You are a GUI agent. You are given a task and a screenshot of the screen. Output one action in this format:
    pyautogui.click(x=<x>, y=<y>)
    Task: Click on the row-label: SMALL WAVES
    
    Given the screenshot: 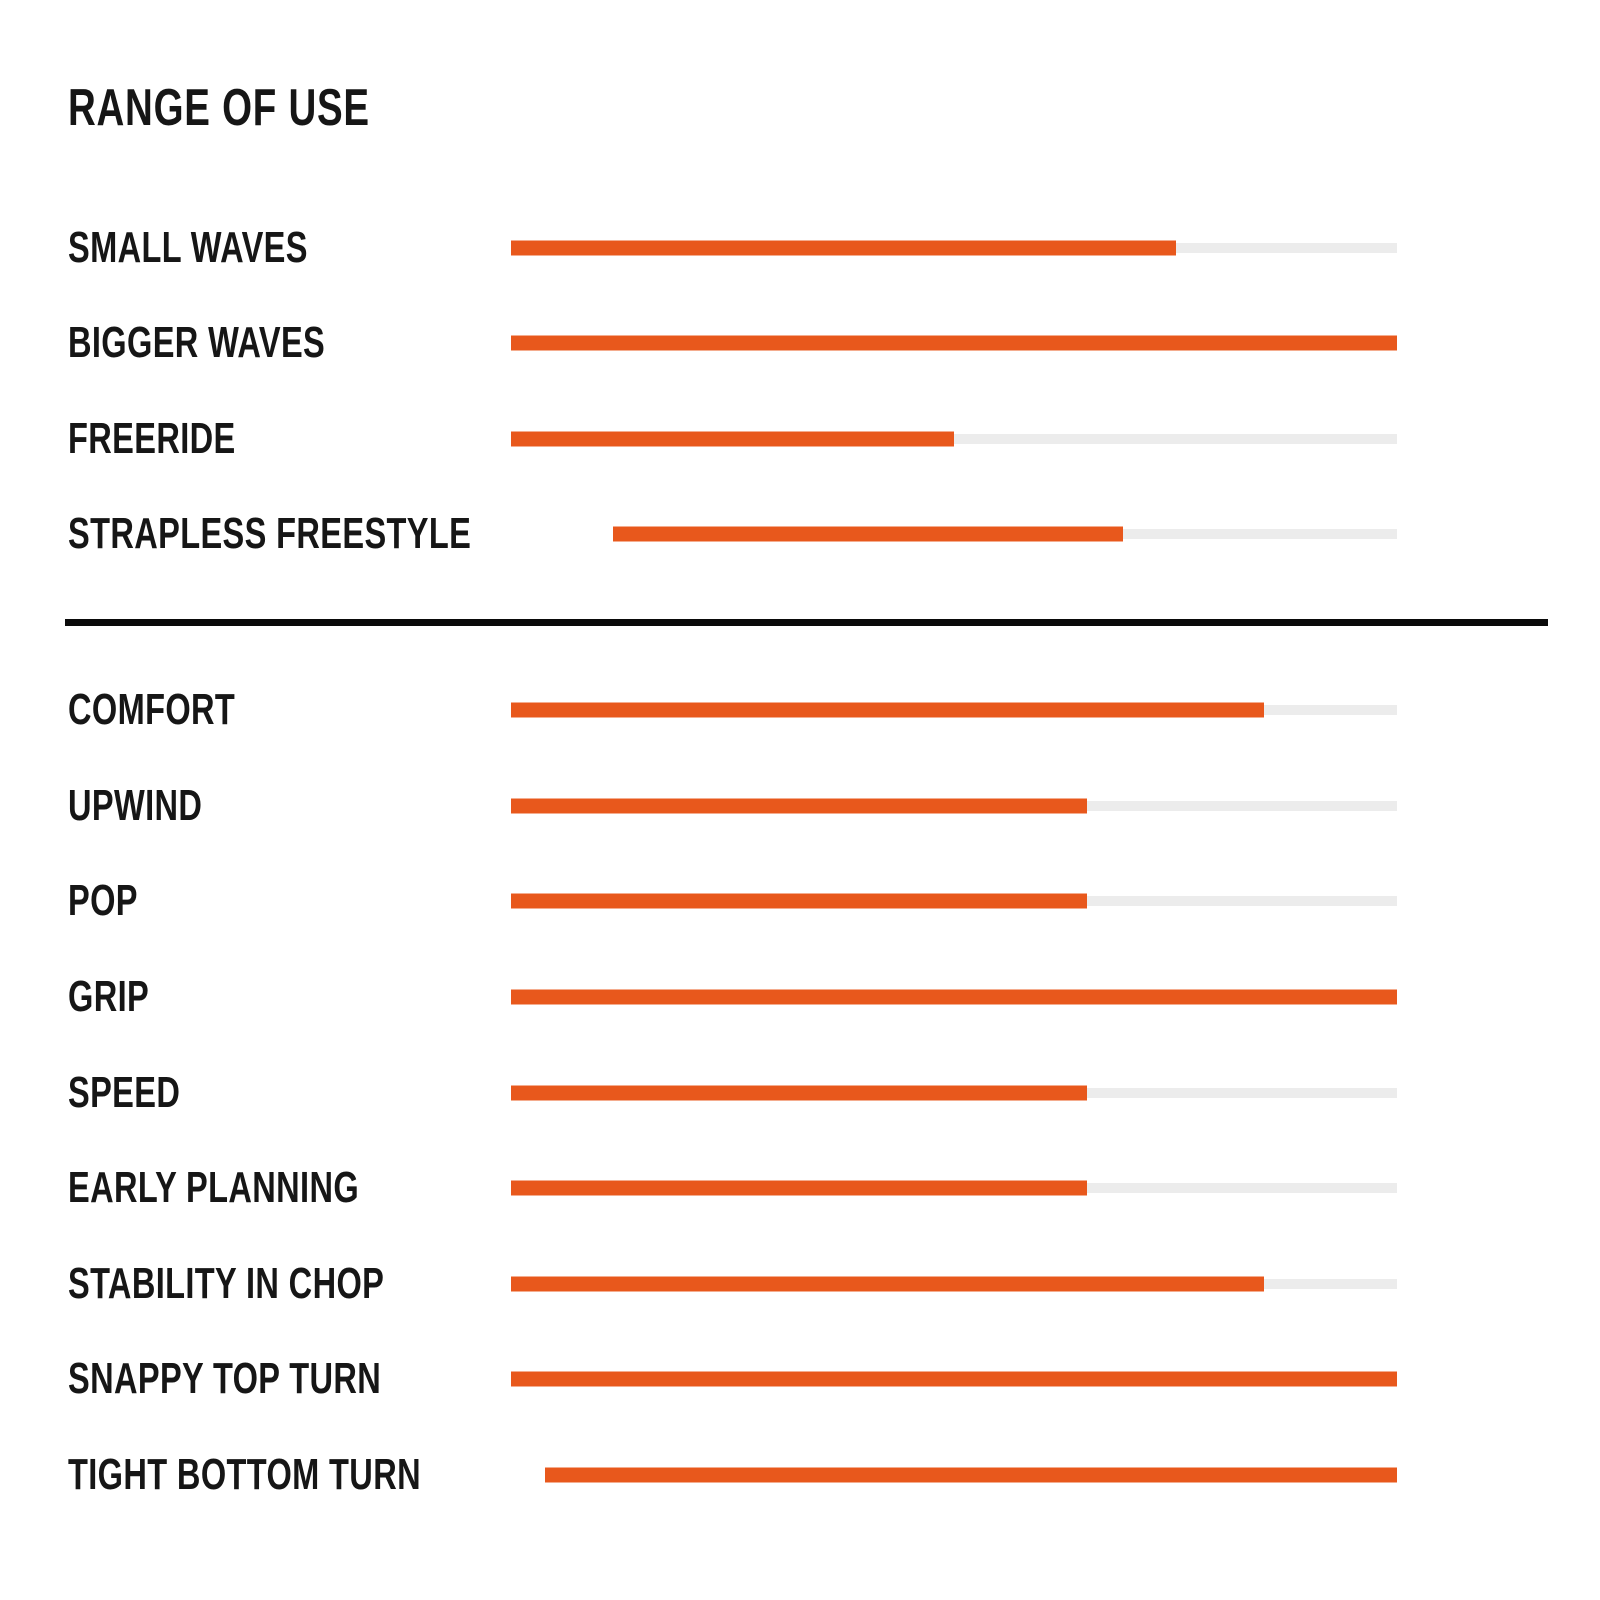 What is the action you would take?
    pyautogui.click(x=188, y=247)
    